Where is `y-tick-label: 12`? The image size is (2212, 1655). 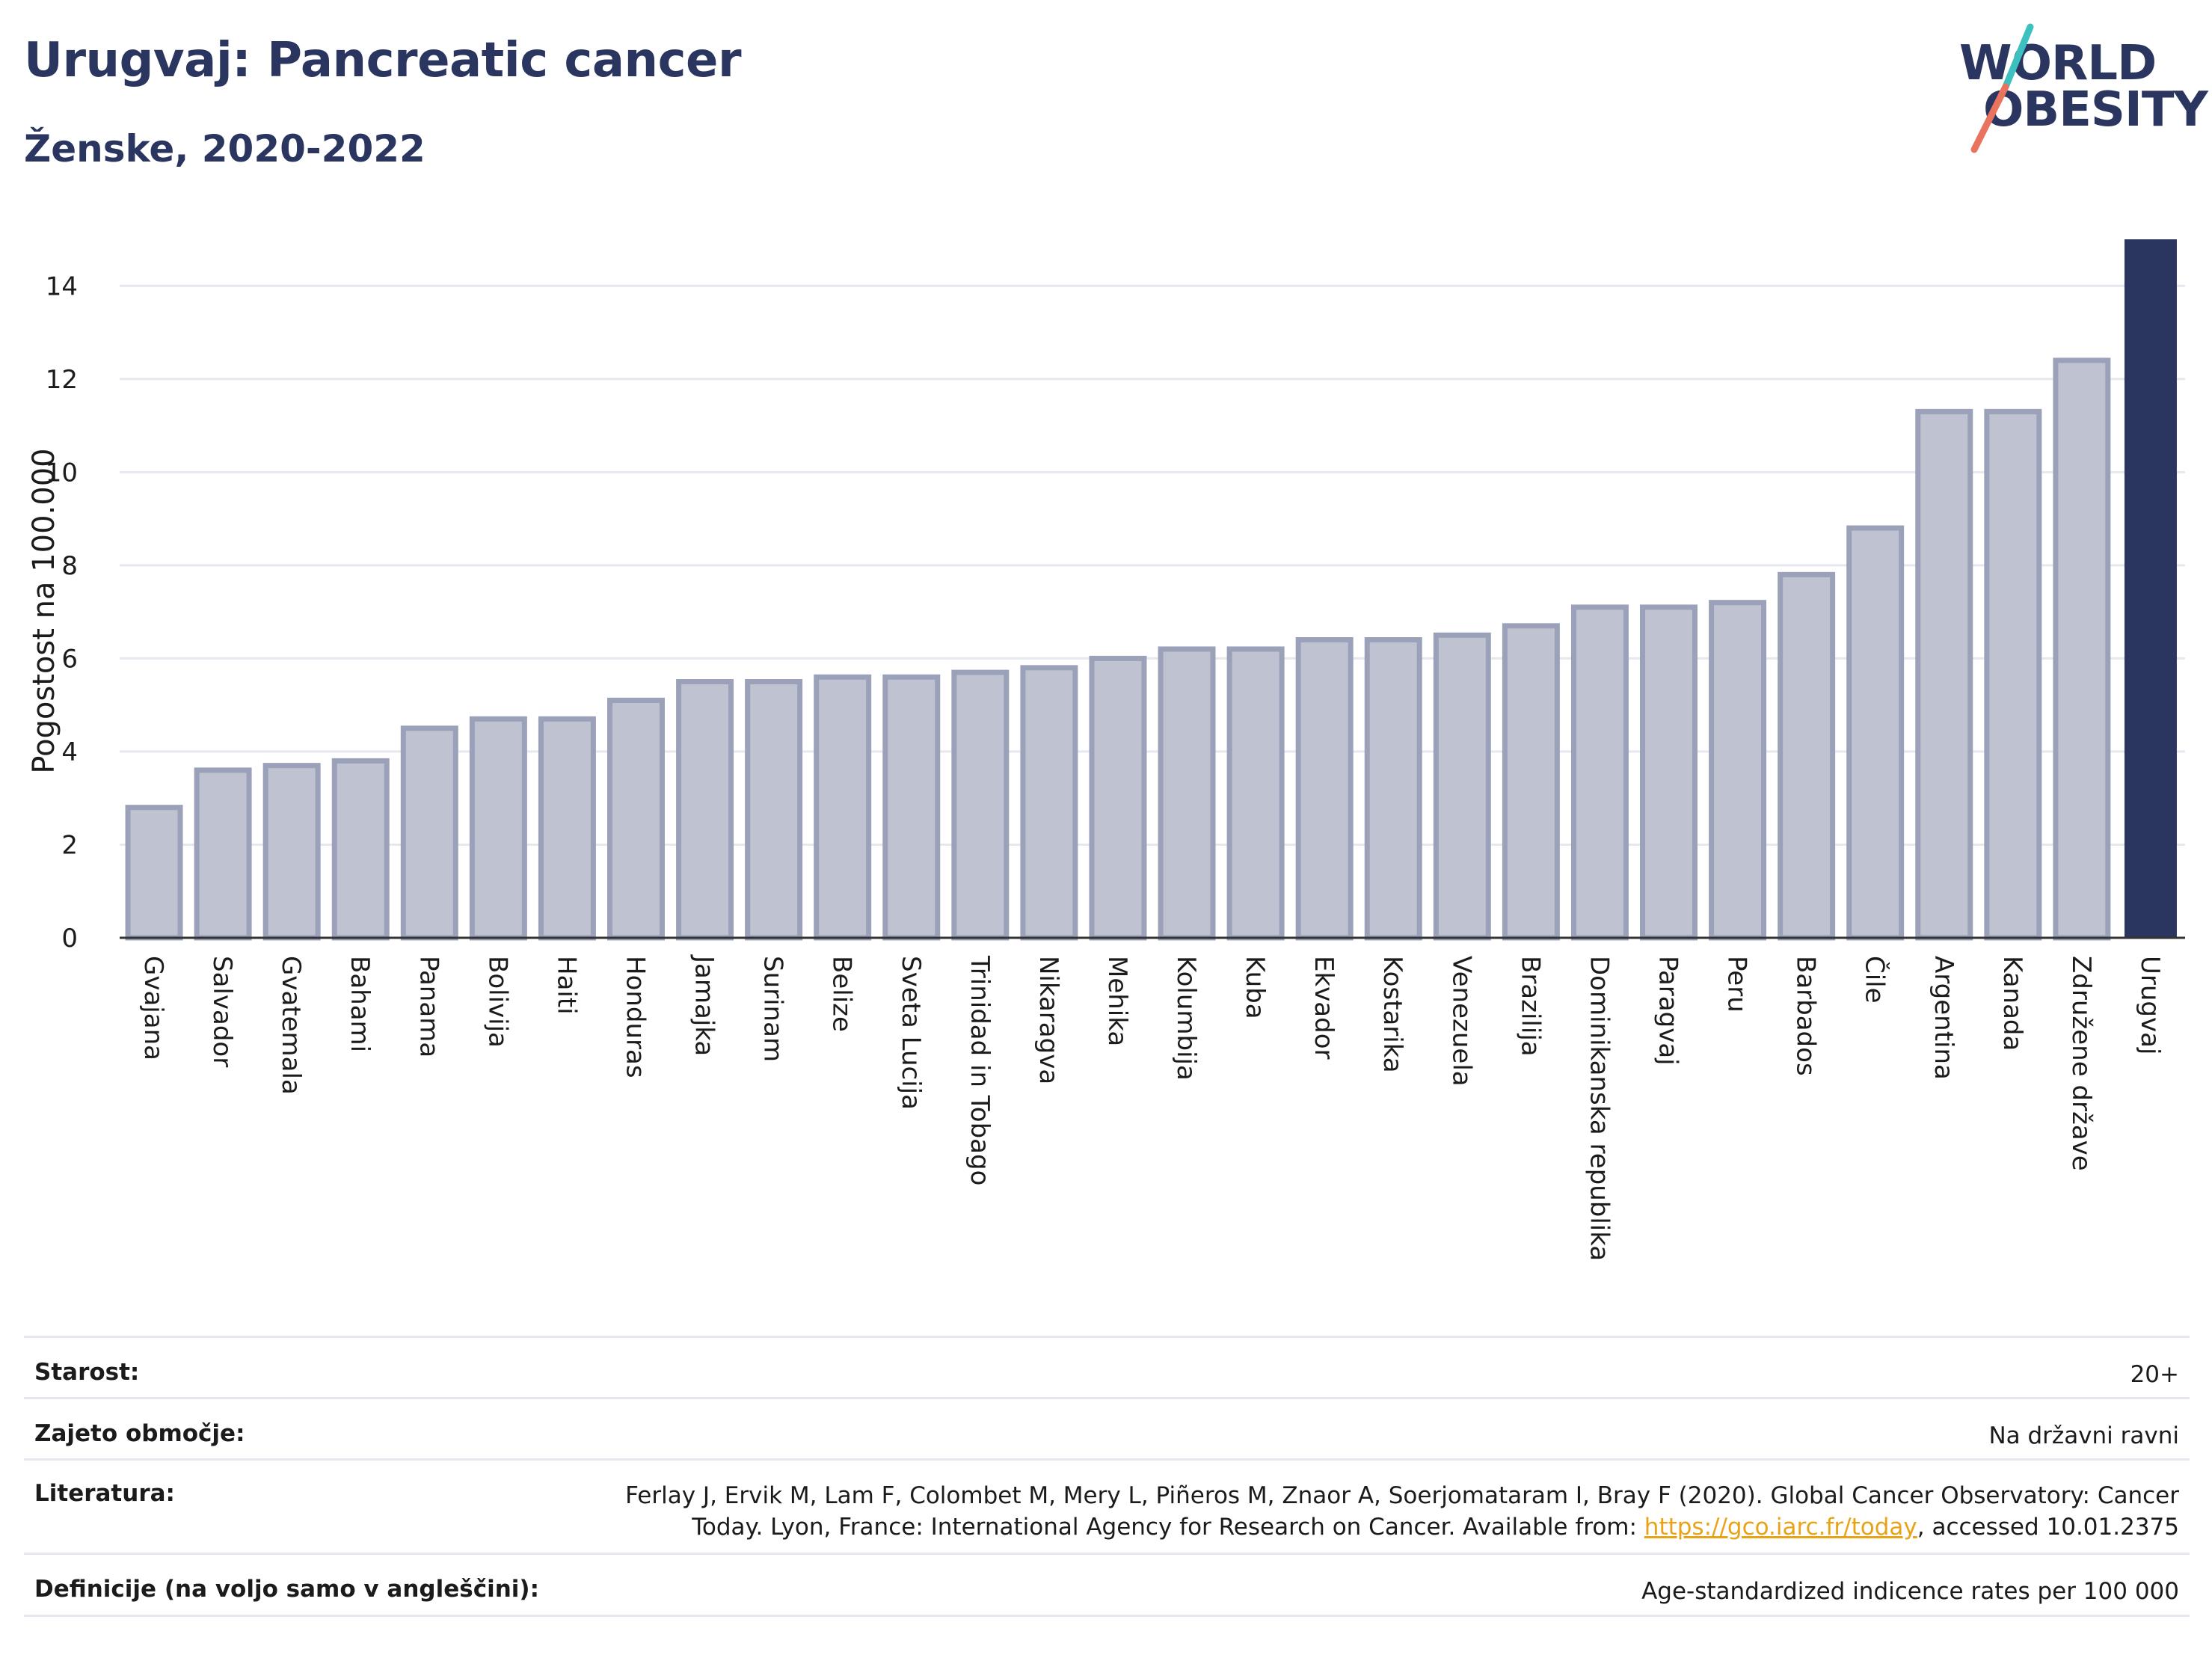 y-tick-label: 12 is located at coordinates (62, 380).